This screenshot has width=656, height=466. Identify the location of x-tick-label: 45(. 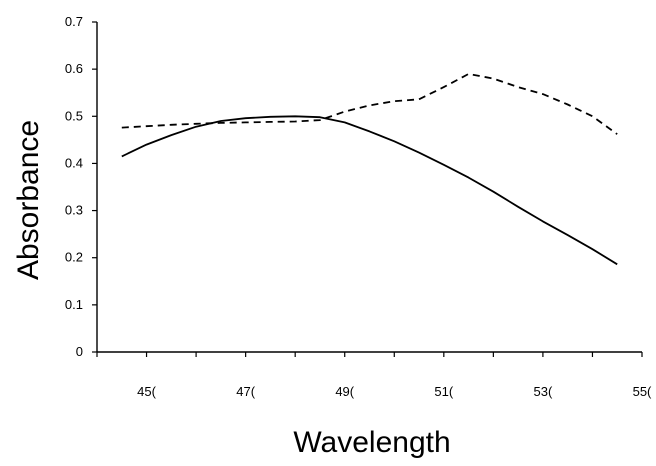
(146, 391).